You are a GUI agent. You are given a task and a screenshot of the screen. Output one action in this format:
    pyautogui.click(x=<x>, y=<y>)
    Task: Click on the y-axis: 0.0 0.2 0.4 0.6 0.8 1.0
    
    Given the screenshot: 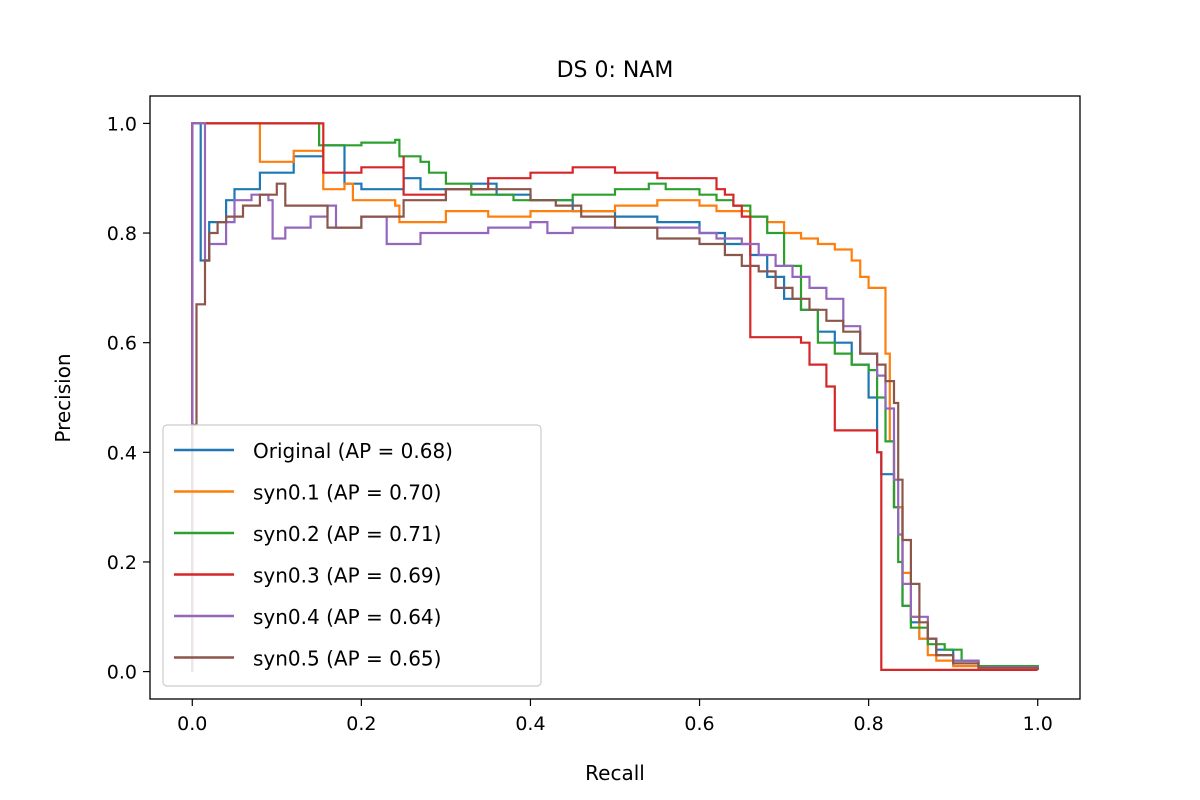 What is the action you would take?
    pyautogui.click(x=128, y=398)
    